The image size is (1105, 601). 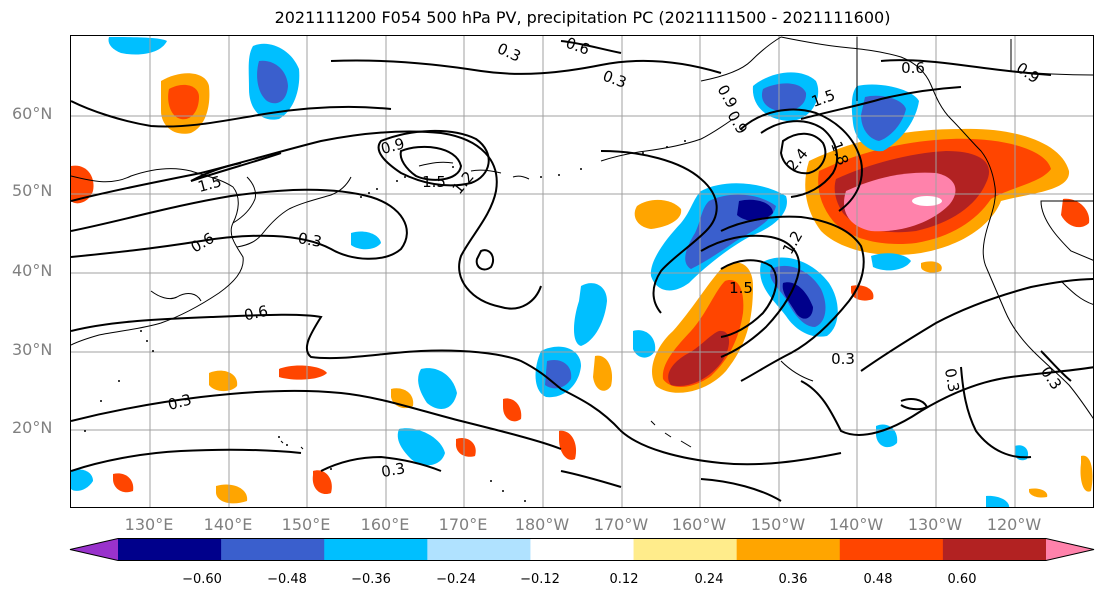 What do you see at coordinates (542, 524) in the screenshot?
I see `lon-label-180w: 180°W` at bounding box center [542, 524].